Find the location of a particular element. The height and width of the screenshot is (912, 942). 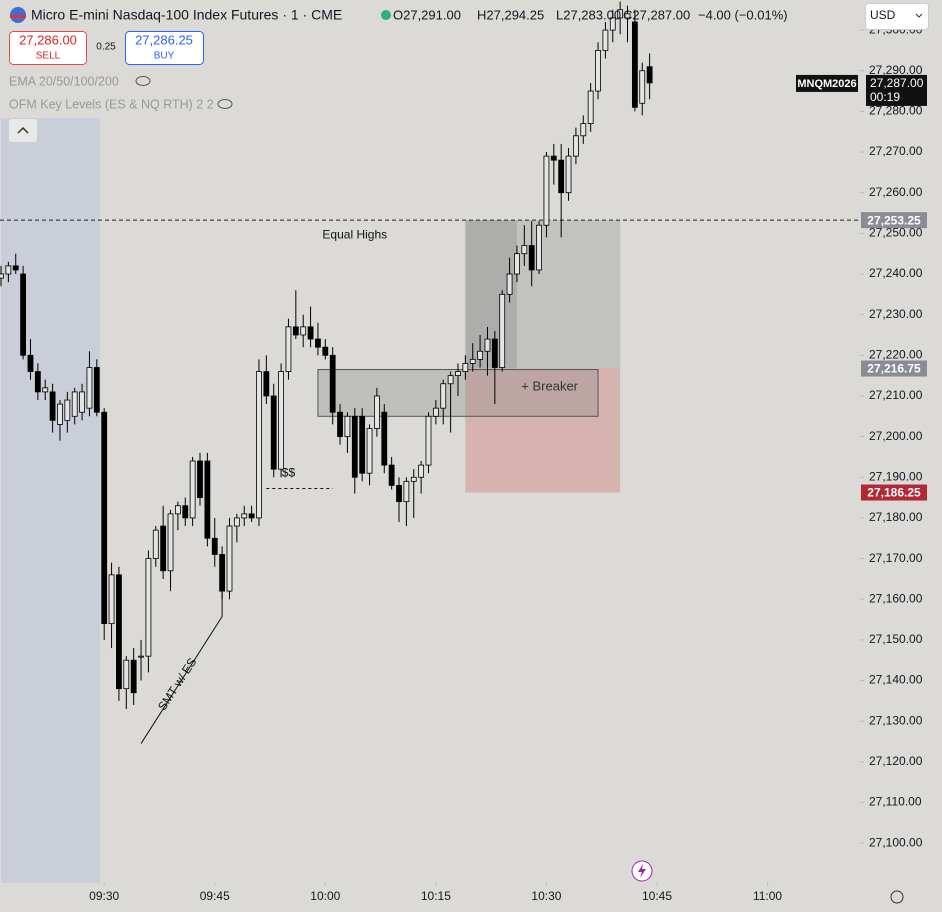

settings-icon is located at coordinates (897, 897).